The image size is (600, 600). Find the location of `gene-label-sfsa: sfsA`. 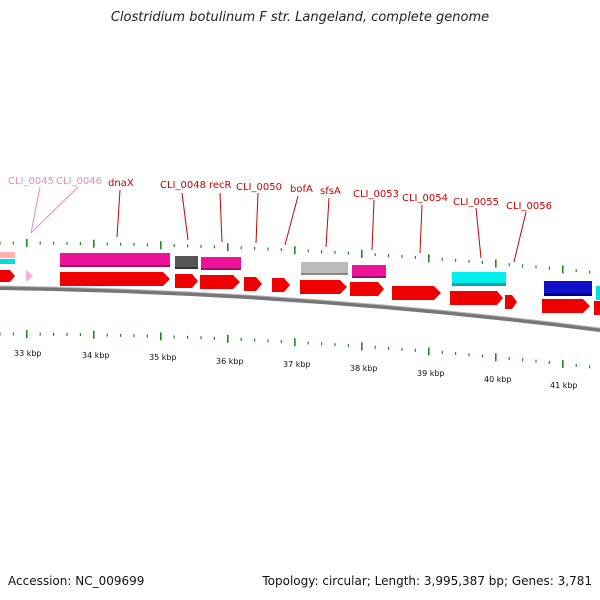

gene-label-sfsa: sfsA is located at coordinates (330, 191).